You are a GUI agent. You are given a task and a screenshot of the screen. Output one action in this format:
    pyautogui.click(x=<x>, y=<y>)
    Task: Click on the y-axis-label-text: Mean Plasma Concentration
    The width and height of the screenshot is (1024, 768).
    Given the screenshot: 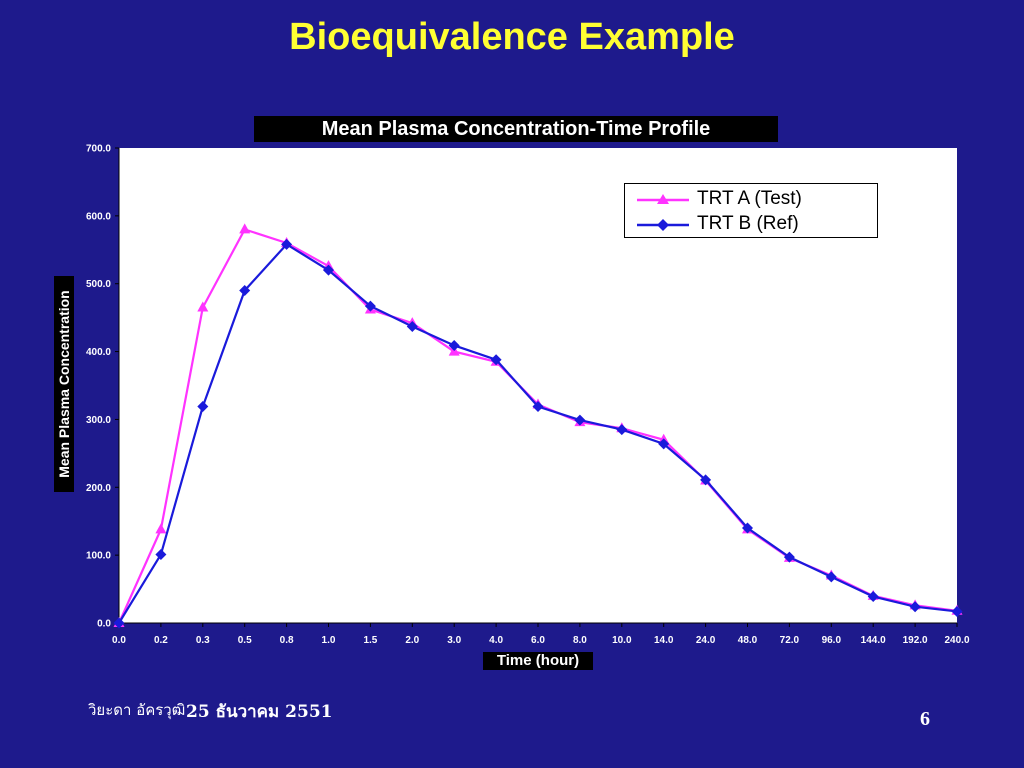 What is the action you would take?
    pyautogui.click(x=64, y=384)
    